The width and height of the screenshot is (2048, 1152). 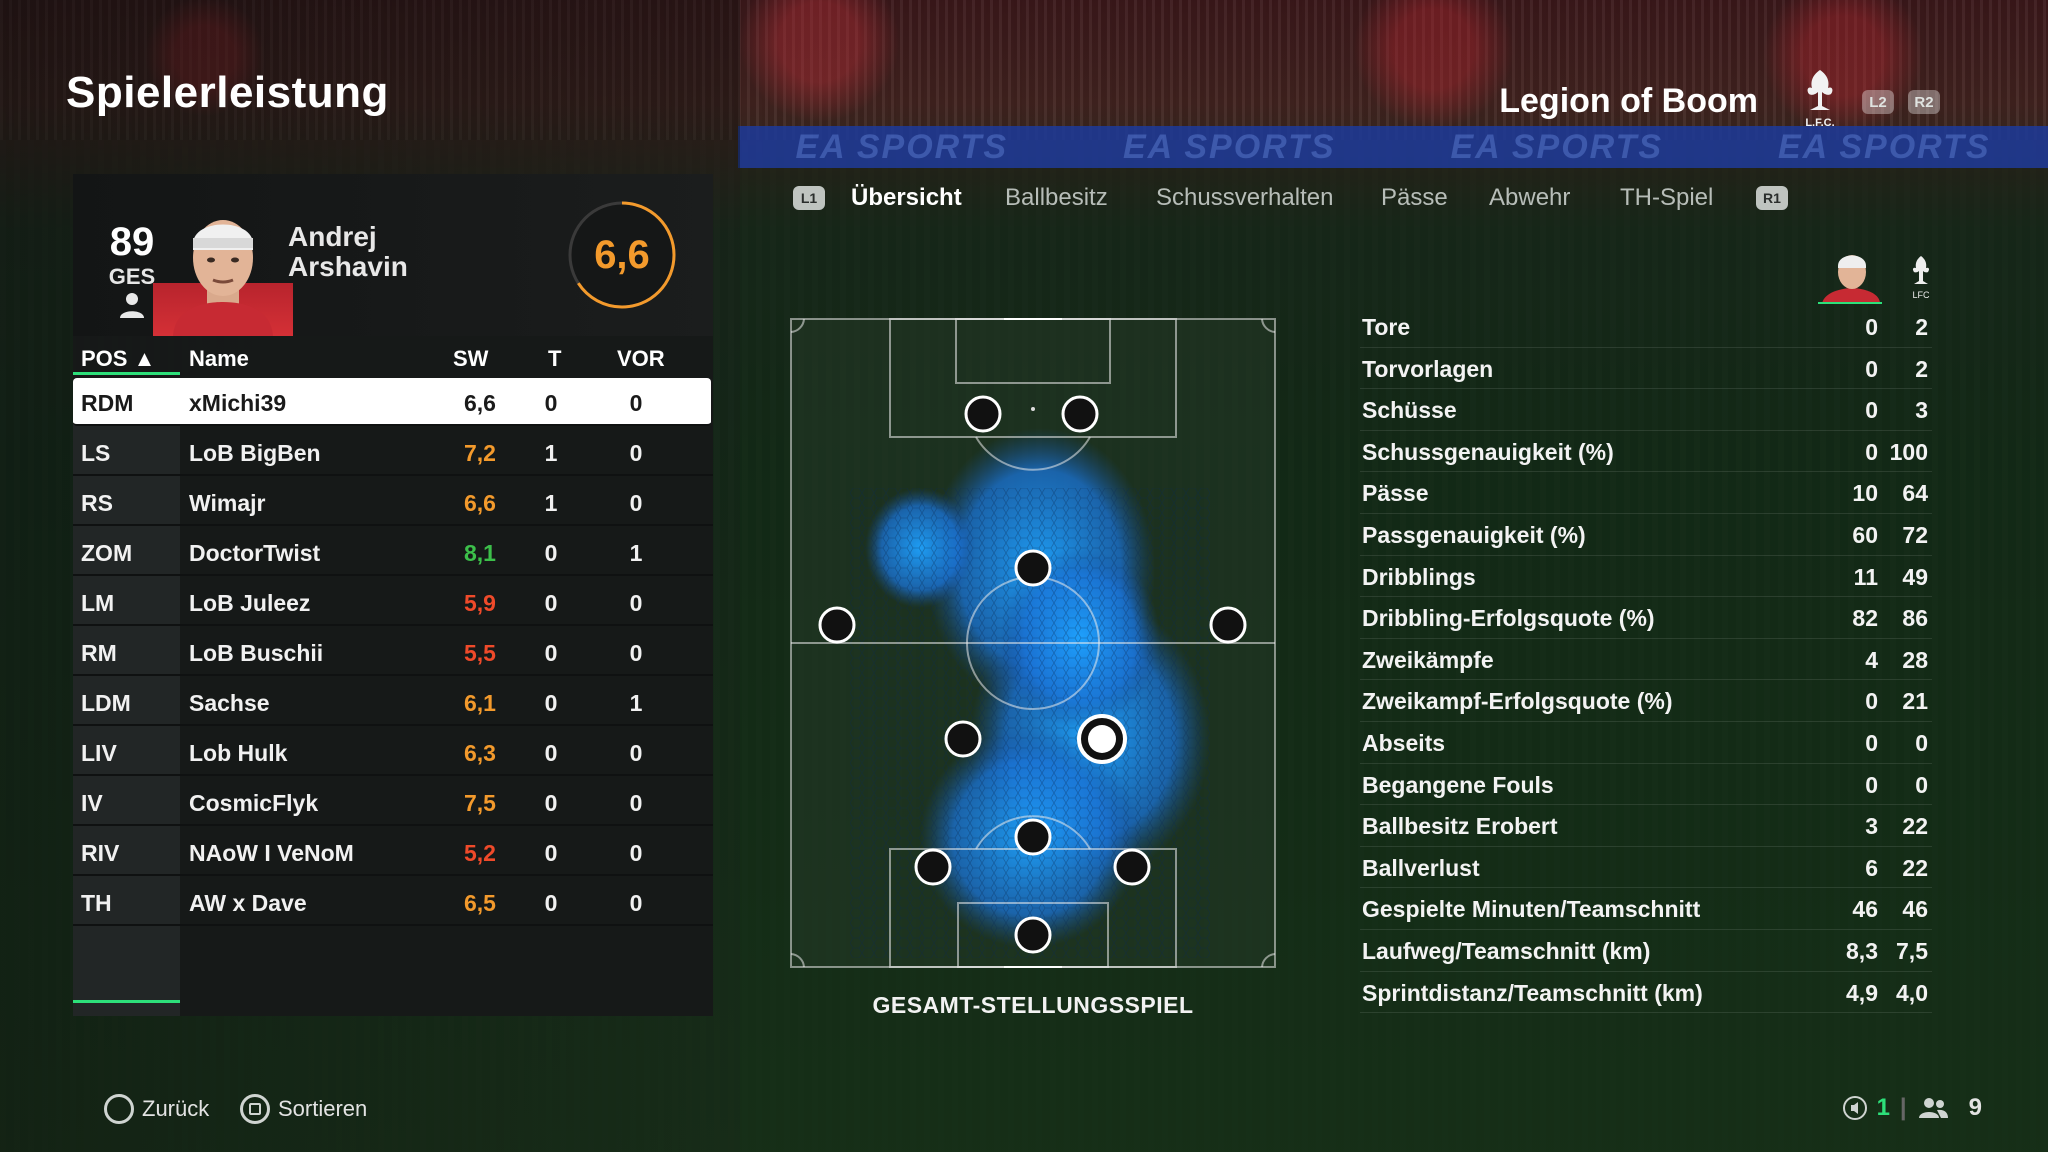 I want to click on player-rating: 6,5, so click(x=480, y=903).